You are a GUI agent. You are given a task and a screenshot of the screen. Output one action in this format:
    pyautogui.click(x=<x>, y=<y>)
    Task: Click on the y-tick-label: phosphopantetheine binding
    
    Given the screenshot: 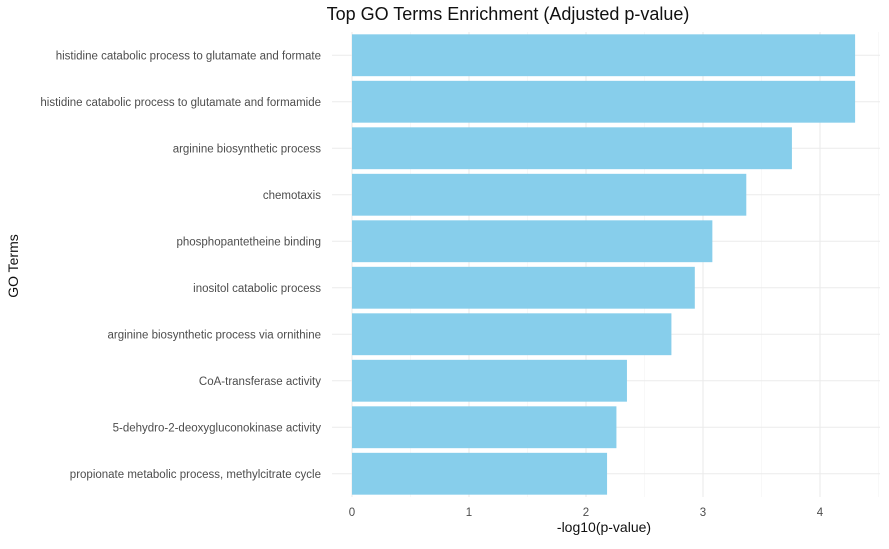 What is the action you would take?
    pyautogui.click(x=248, y=242)
    